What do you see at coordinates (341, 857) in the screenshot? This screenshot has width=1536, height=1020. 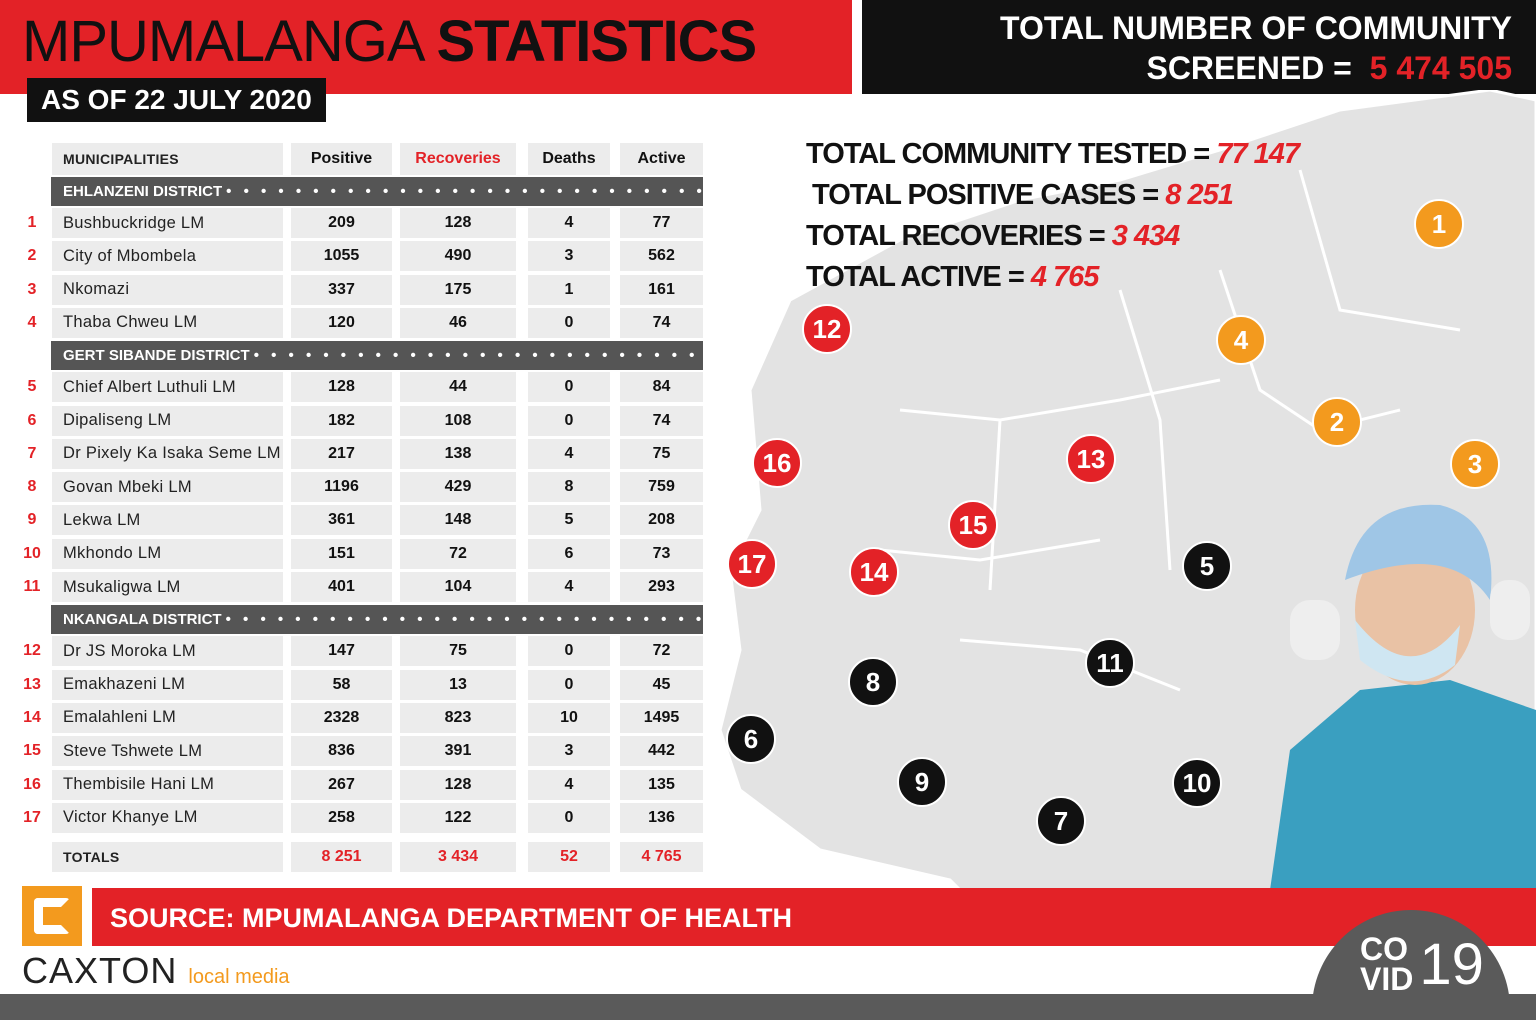 I see `totals-cell: 8 251` at bounding box center [341, 857].